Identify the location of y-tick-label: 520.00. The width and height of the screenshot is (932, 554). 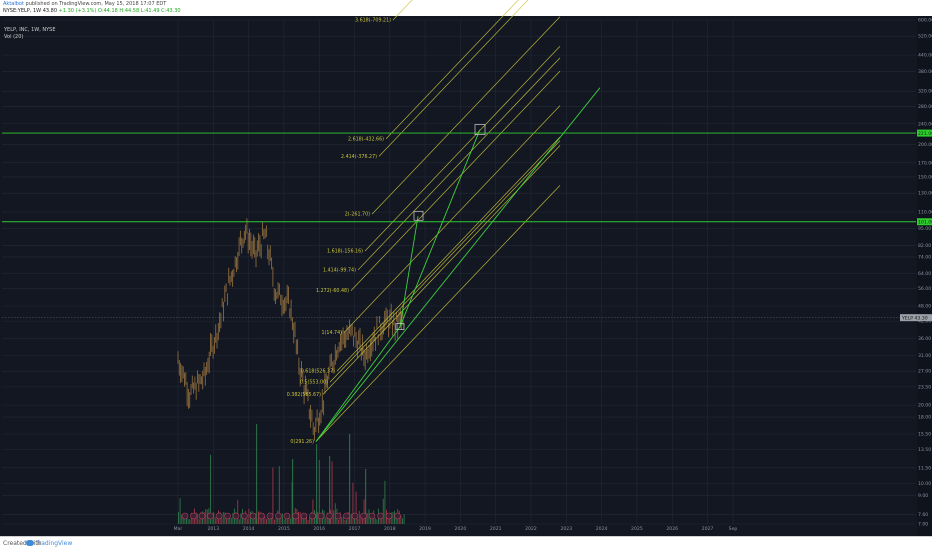
(925, 37).